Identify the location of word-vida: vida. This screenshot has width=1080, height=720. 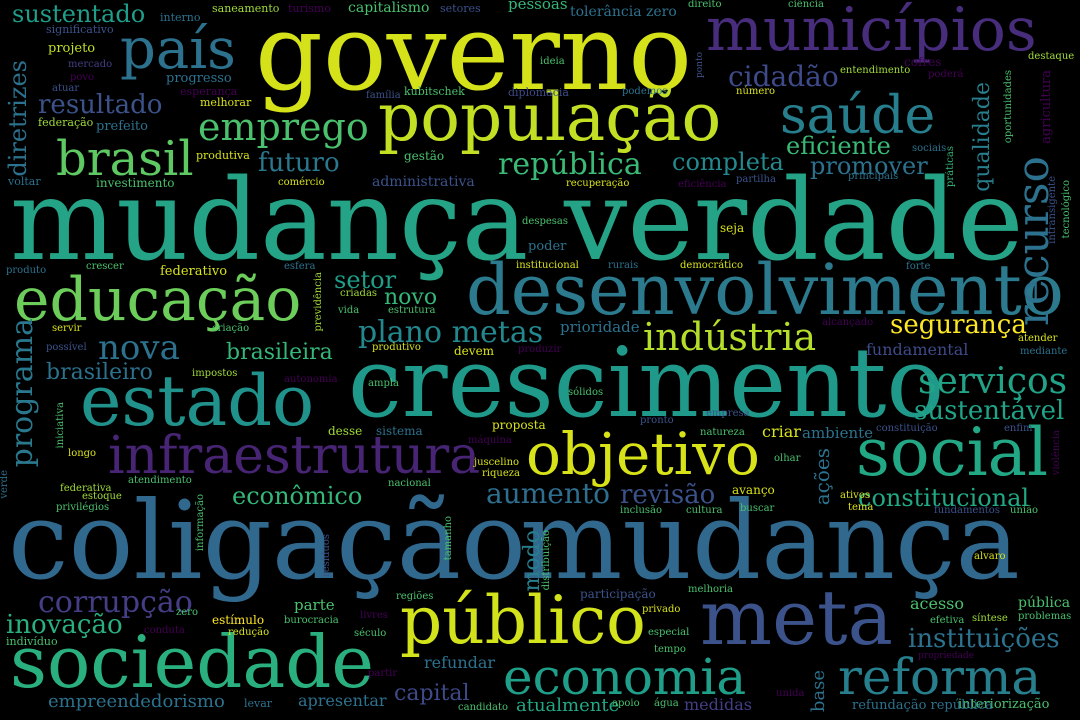
(349, 310).